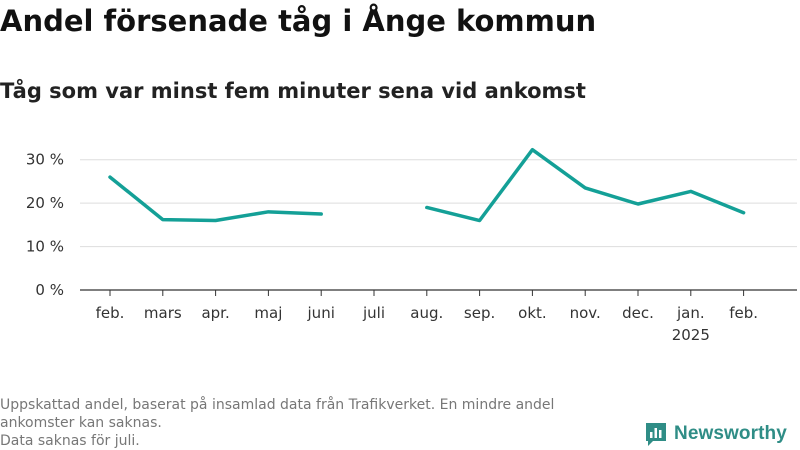 This screenshot has height=450, width=800. Describe the element at coordinates (585, 313) in the screenshot. I see `x-tick-label: nov.` at that location.